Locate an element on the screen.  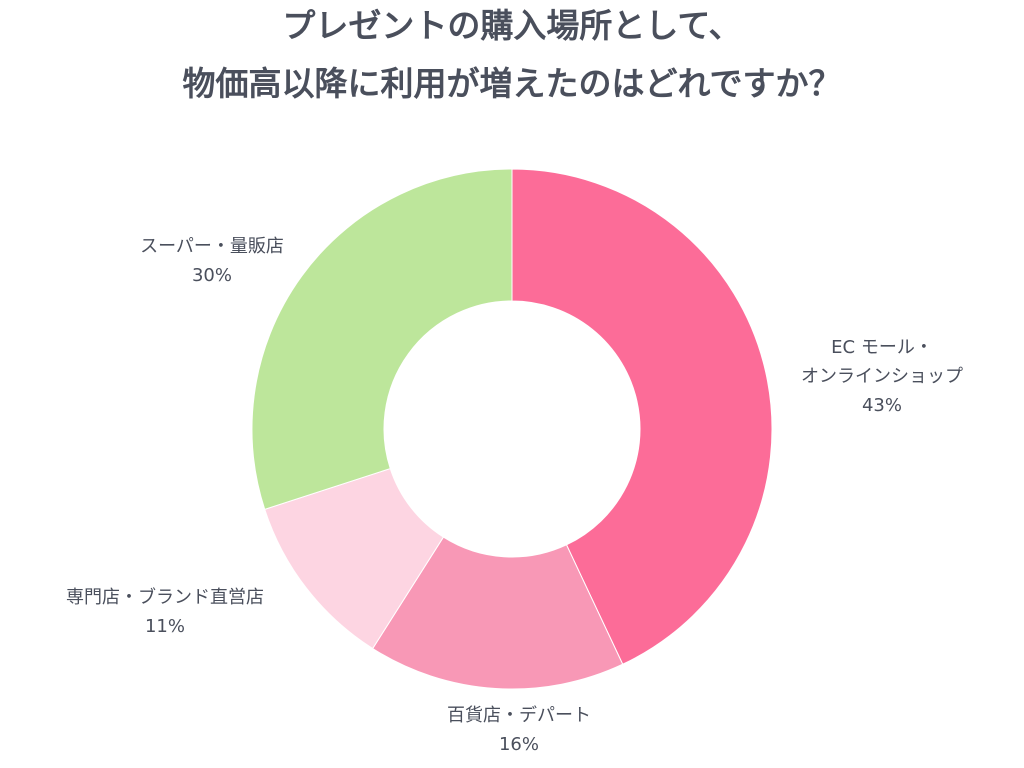
slice-value-label-2: 11% is located at coordinates (165, 626).